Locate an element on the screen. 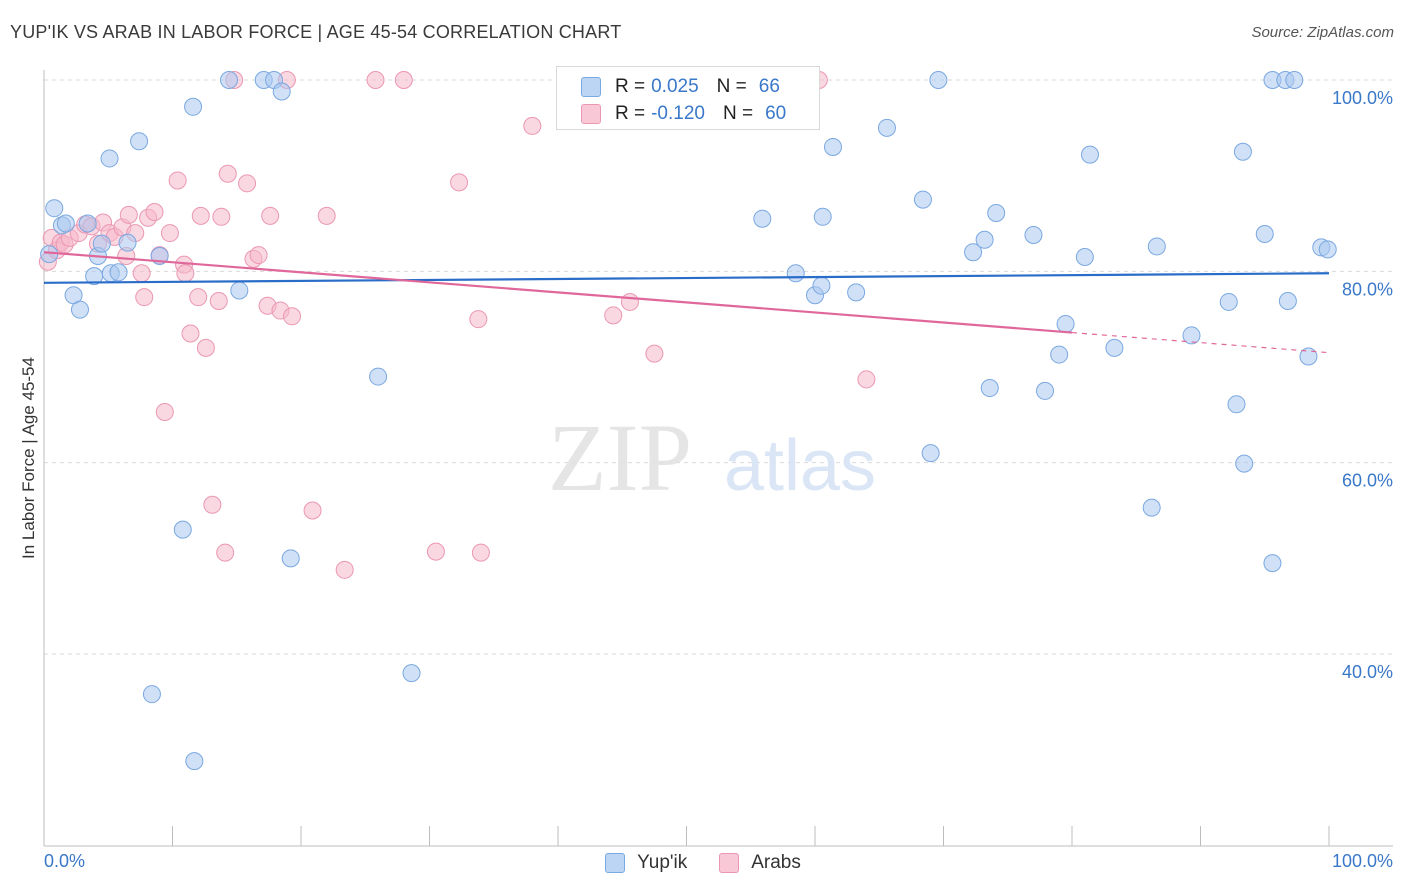  legend-n-label: N = is located at coordinates (731, 86).